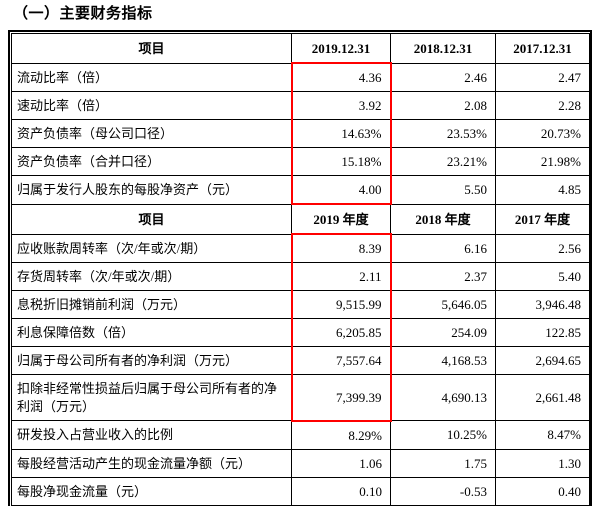 This screenshot has height=506, width=600. Describe the element at coordinates (443, 77) in the screenshot. I see `value-cell-2018: 2.46` at that location.